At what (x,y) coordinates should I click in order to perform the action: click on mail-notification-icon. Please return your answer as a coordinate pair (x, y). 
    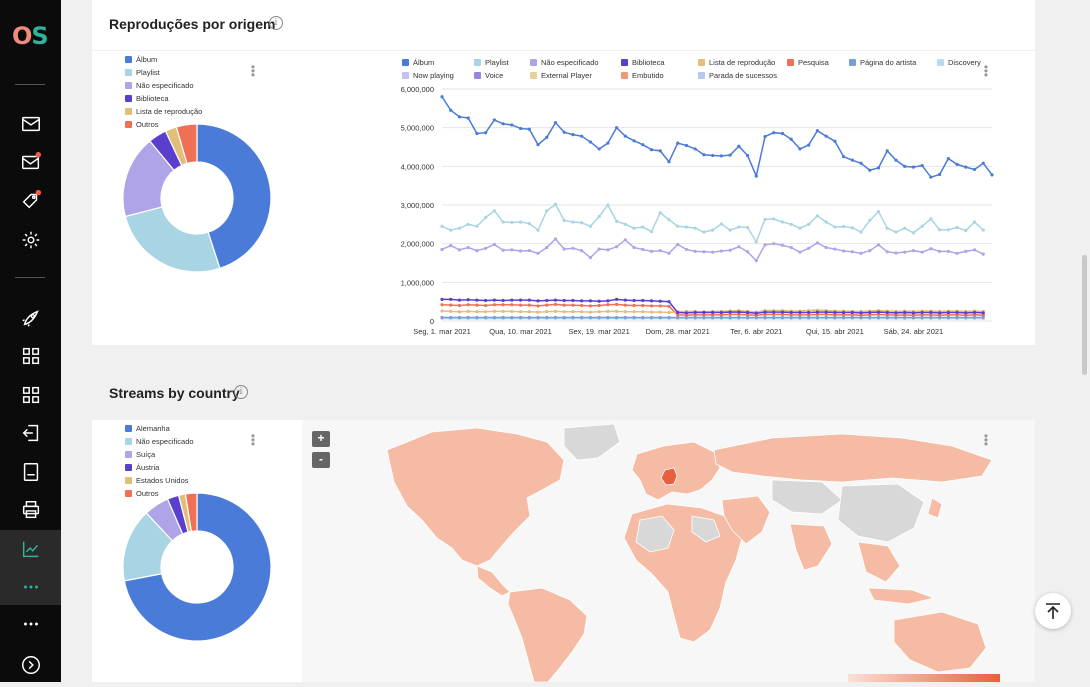
    Looking at the image, I should click on (31, 162).